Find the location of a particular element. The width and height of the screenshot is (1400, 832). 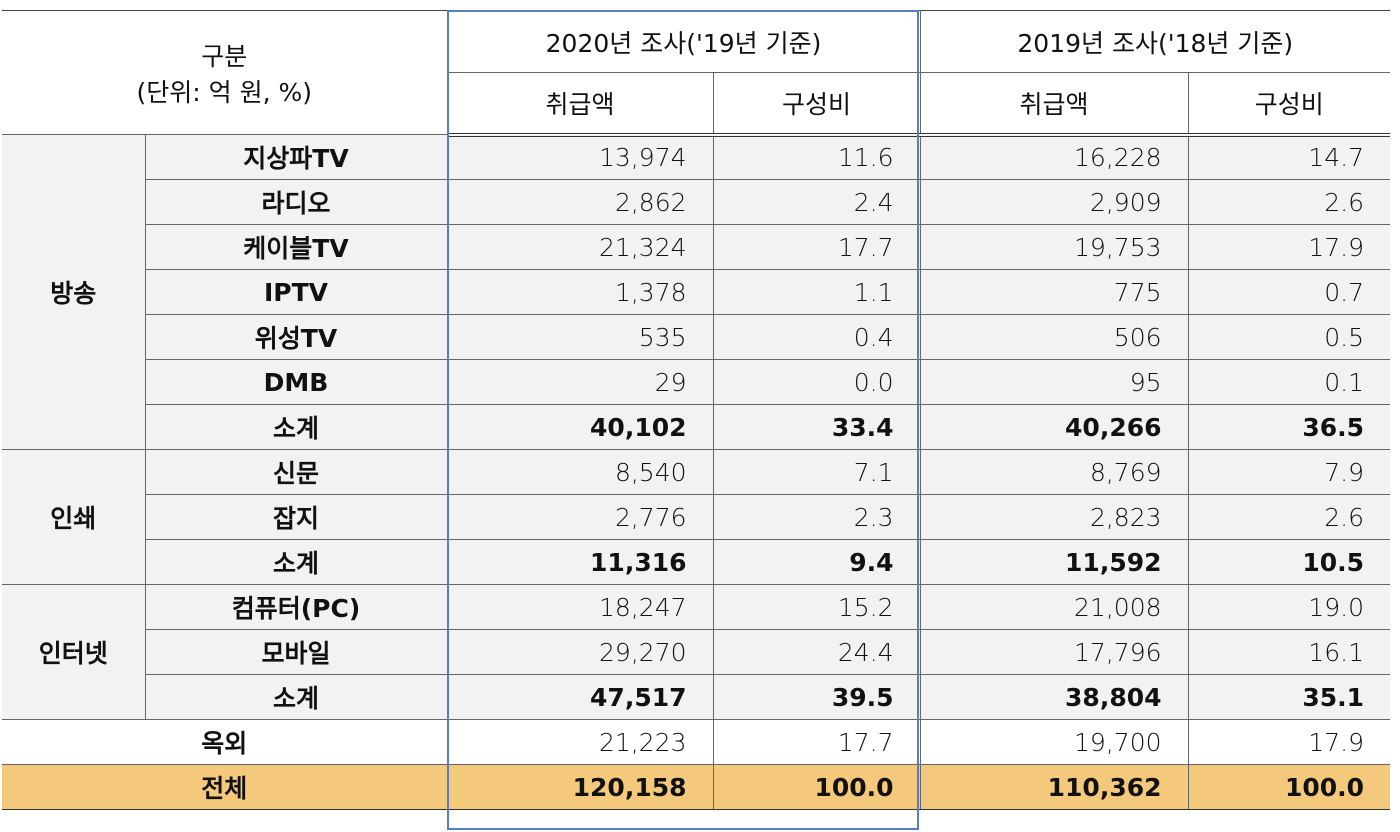

table-row: 소계 47,517 39.5 38,804 35.1 is located at coordinates (696, 697).